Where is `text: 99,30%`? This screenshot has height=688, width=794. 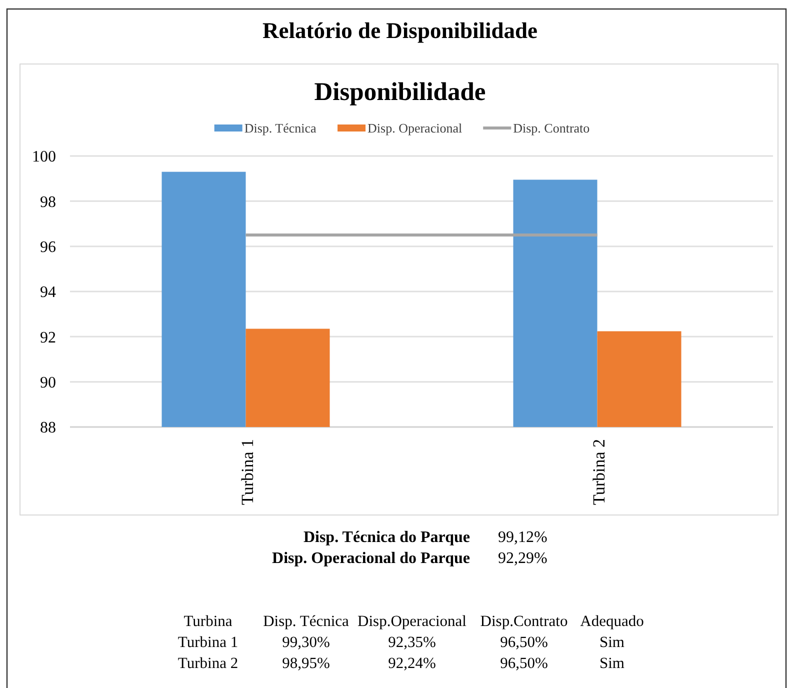
text: 99,30% is located at coordinates (306, 642).